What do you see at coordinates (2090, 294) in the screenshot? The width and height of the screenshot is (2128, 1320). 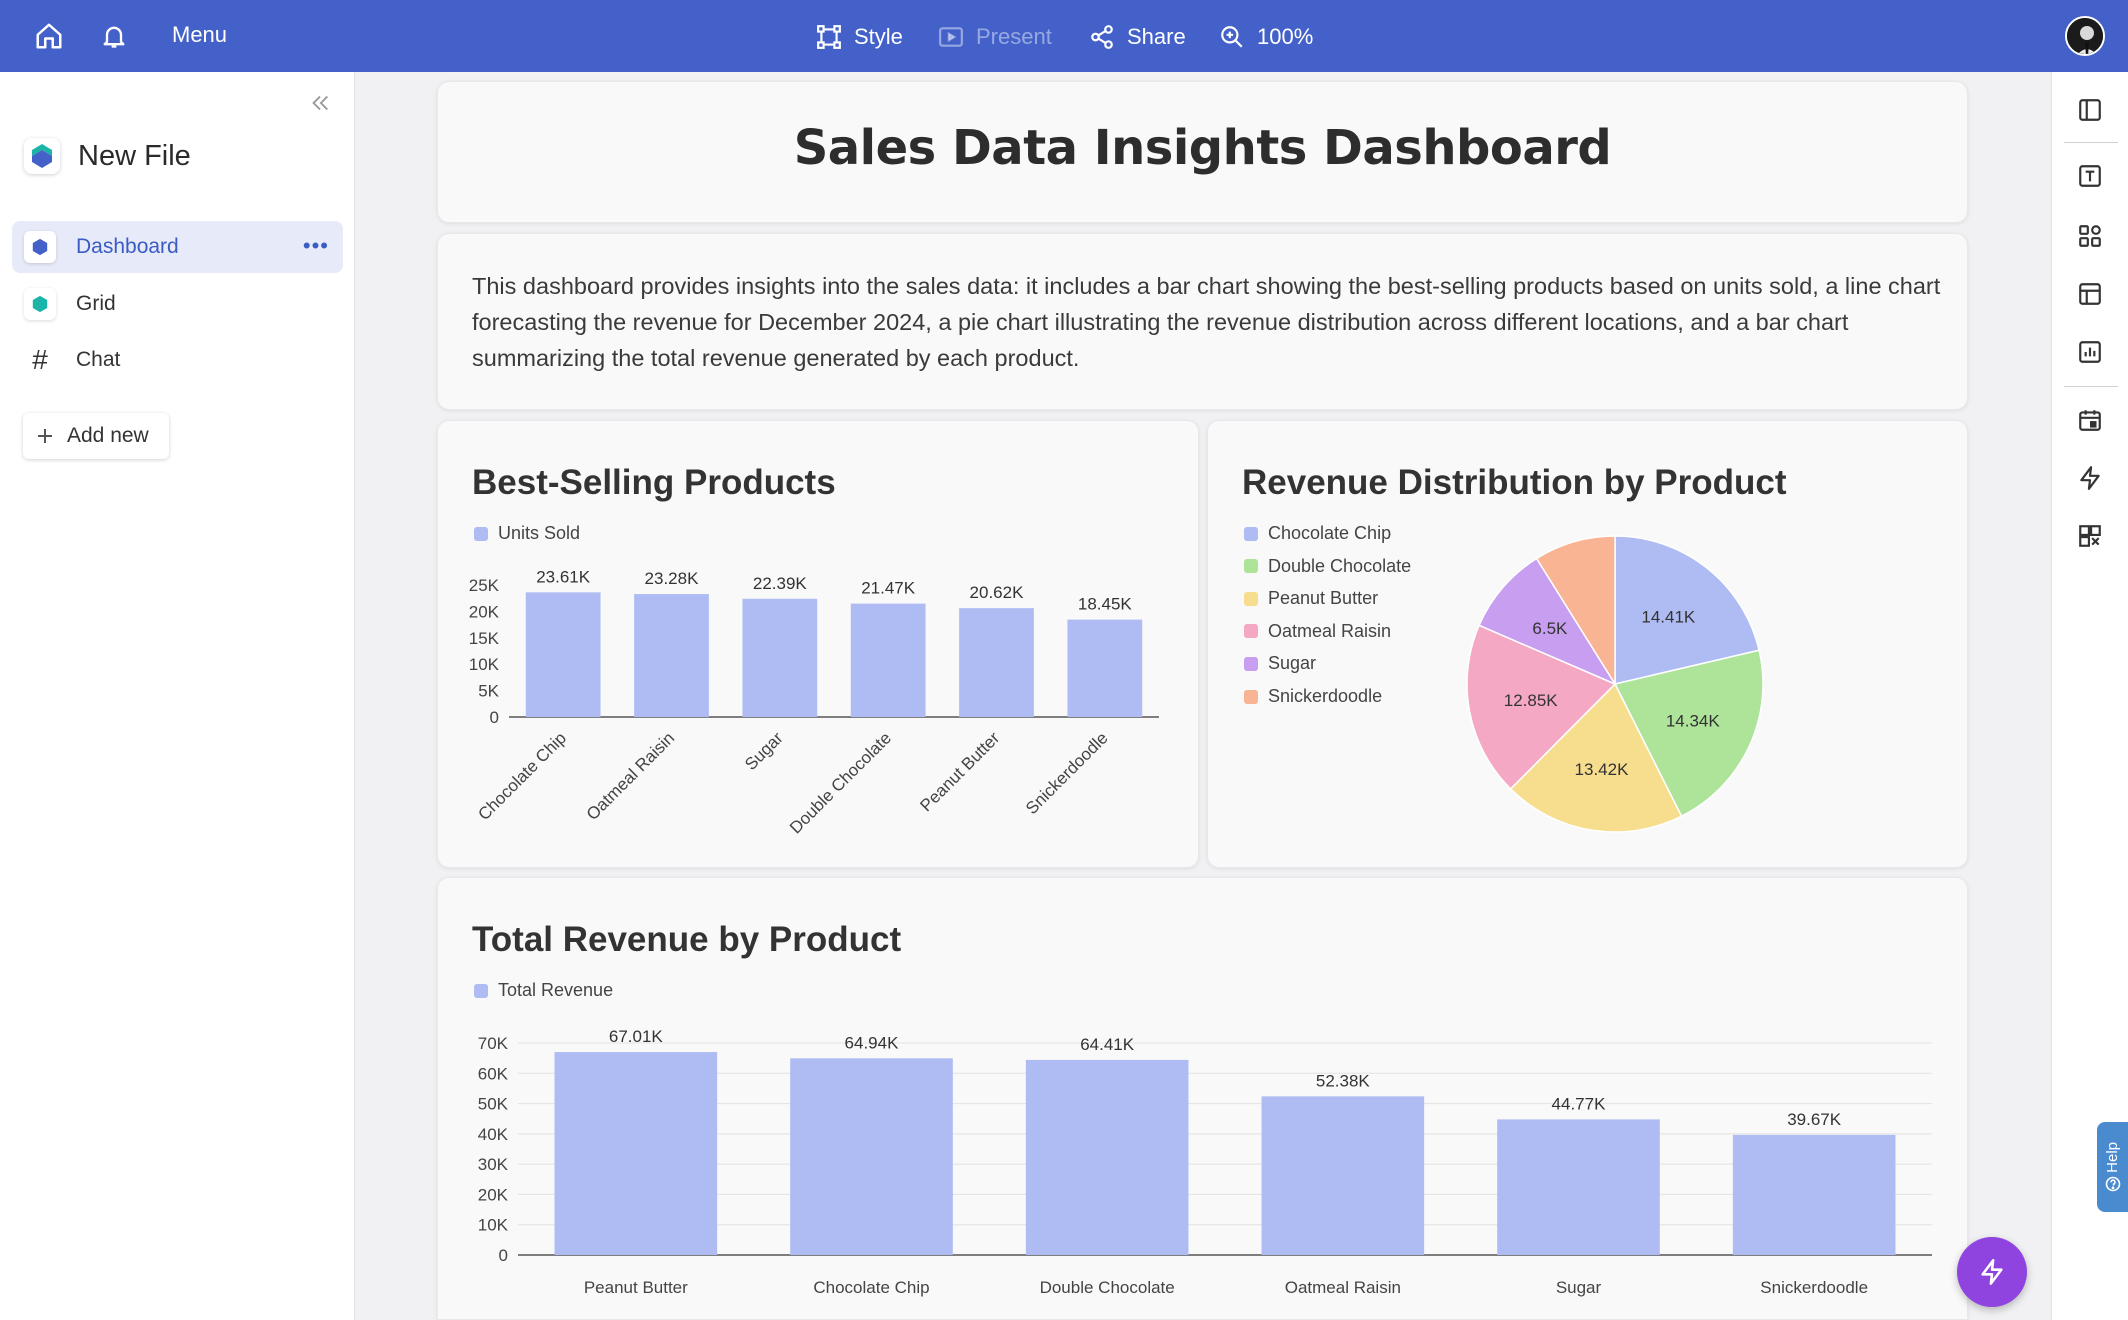 I see `table-icon` at bounding box center [2090, 294].